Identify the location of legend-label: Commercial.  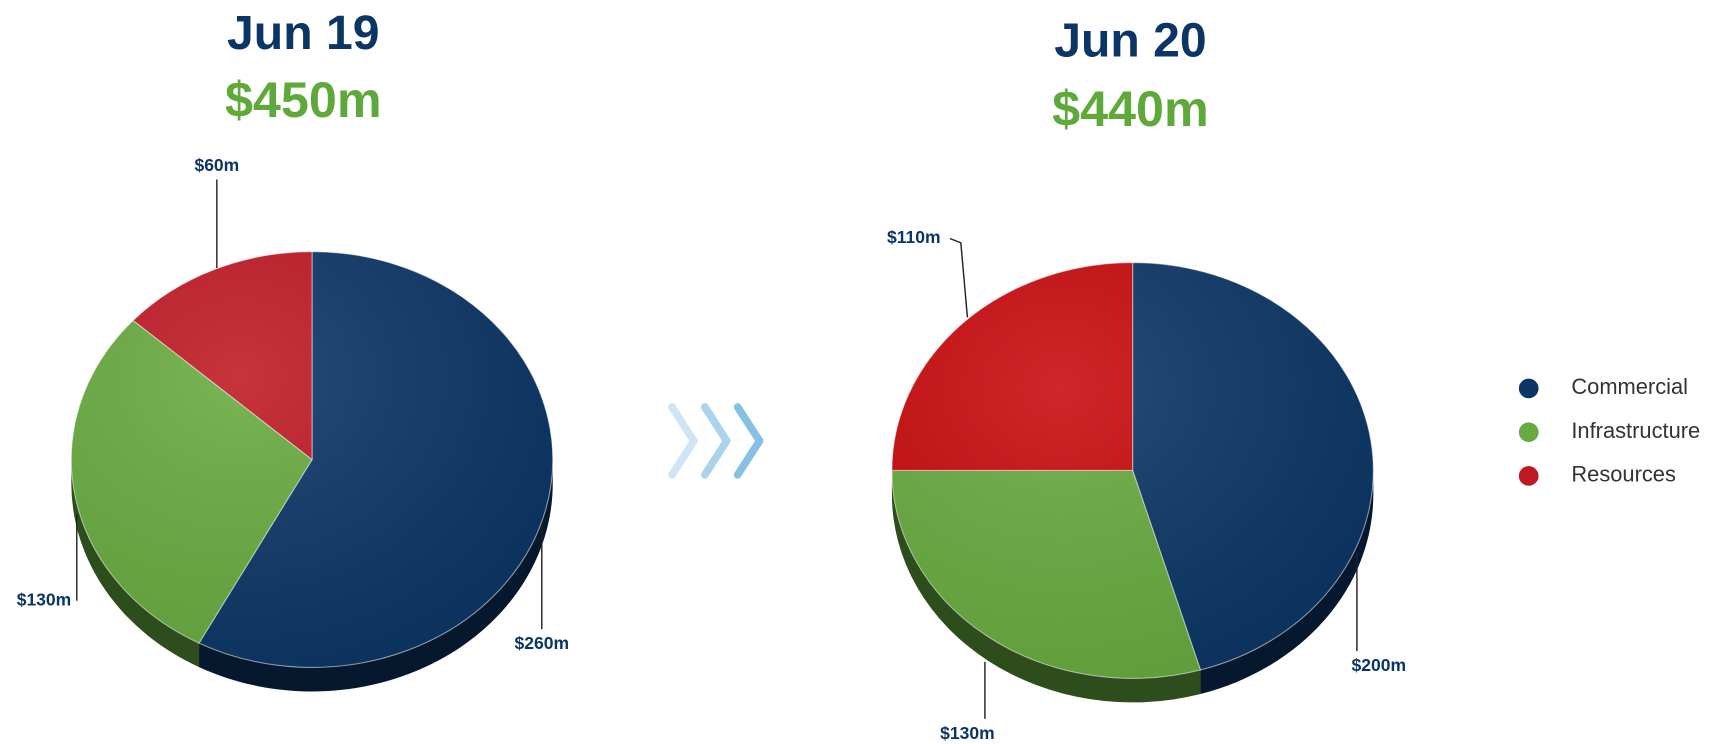
(1629, 386).